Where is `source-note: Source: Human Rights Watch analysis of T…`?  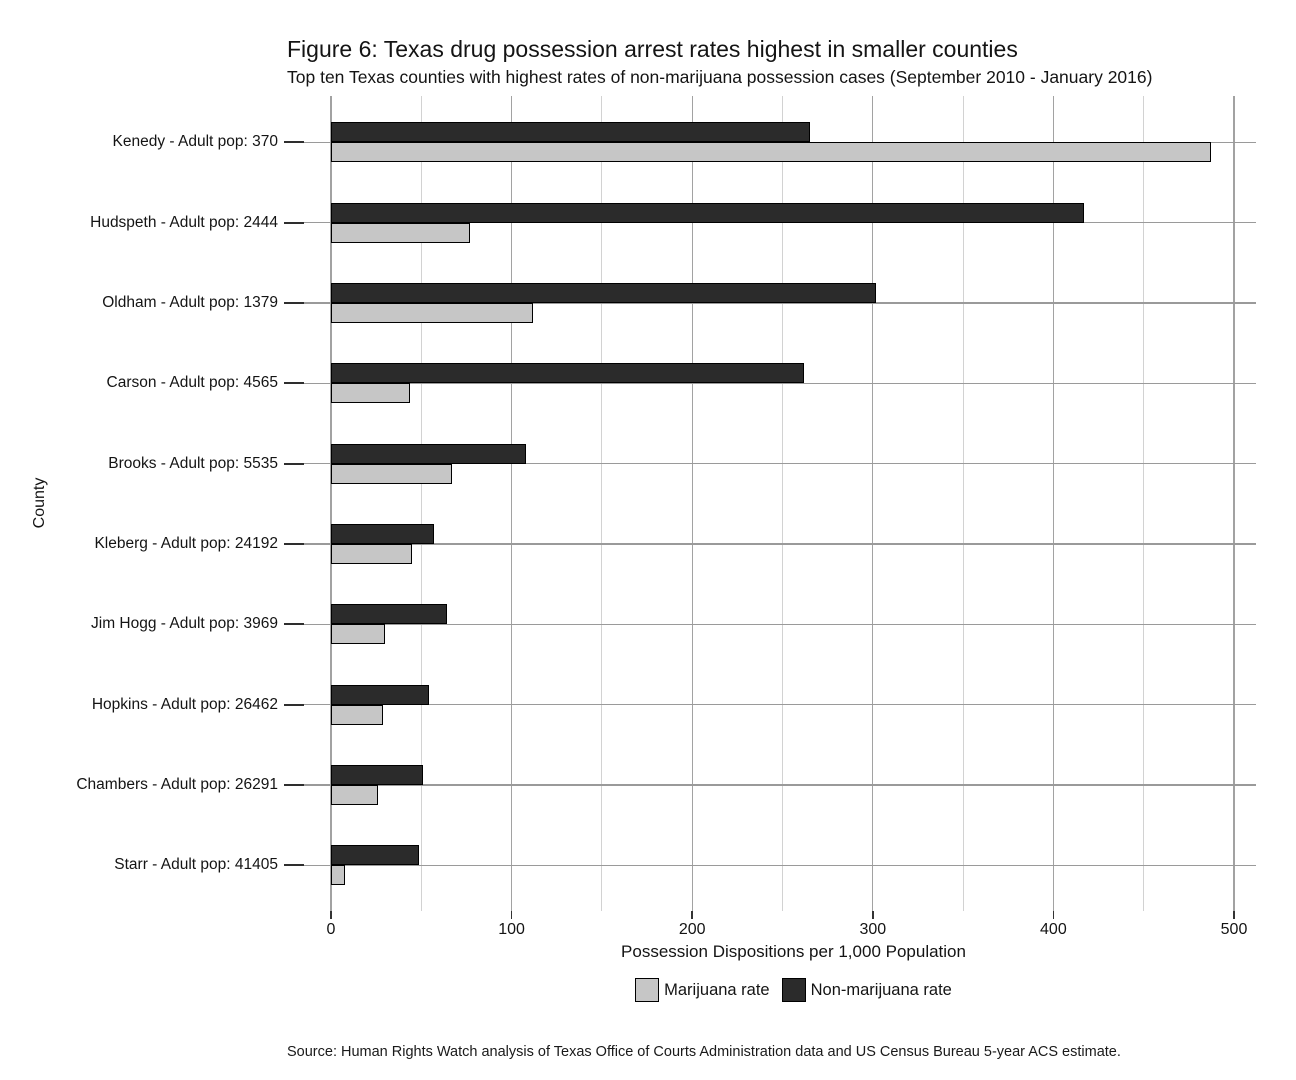
source-note: Source: Human Rights Watch analysis of T… is located at coordinates (704, 1052).